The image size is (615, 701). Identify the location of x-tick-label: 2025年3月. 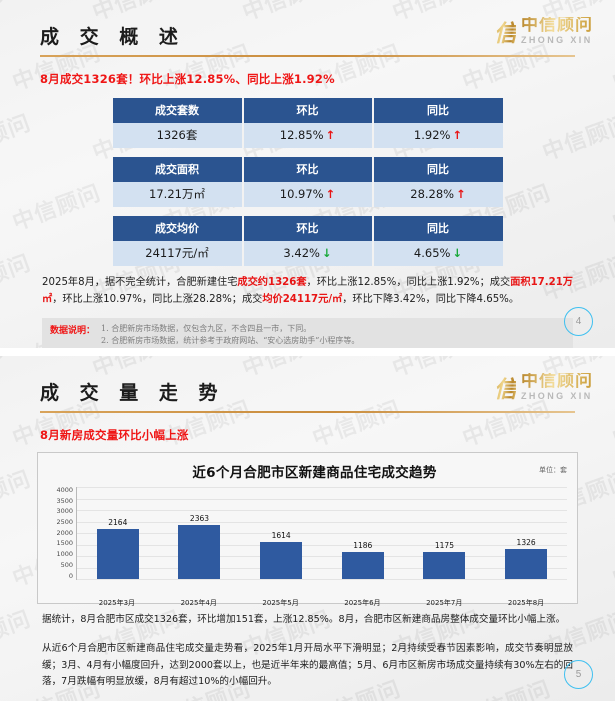
(117, 603).